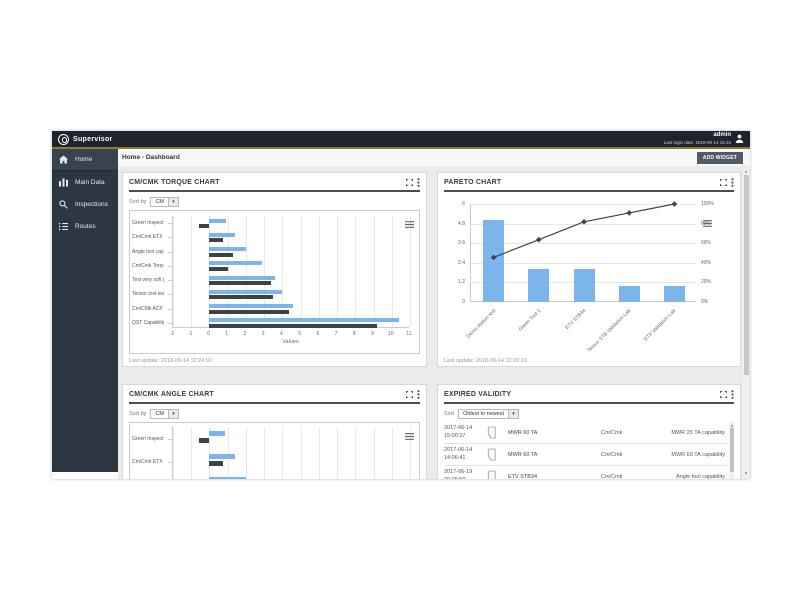  What do you see at coordinates (465, 474) in the screenshot?
I see `row-datetime: 2017-06-1920:05:50` at bounding box center [465, 474].